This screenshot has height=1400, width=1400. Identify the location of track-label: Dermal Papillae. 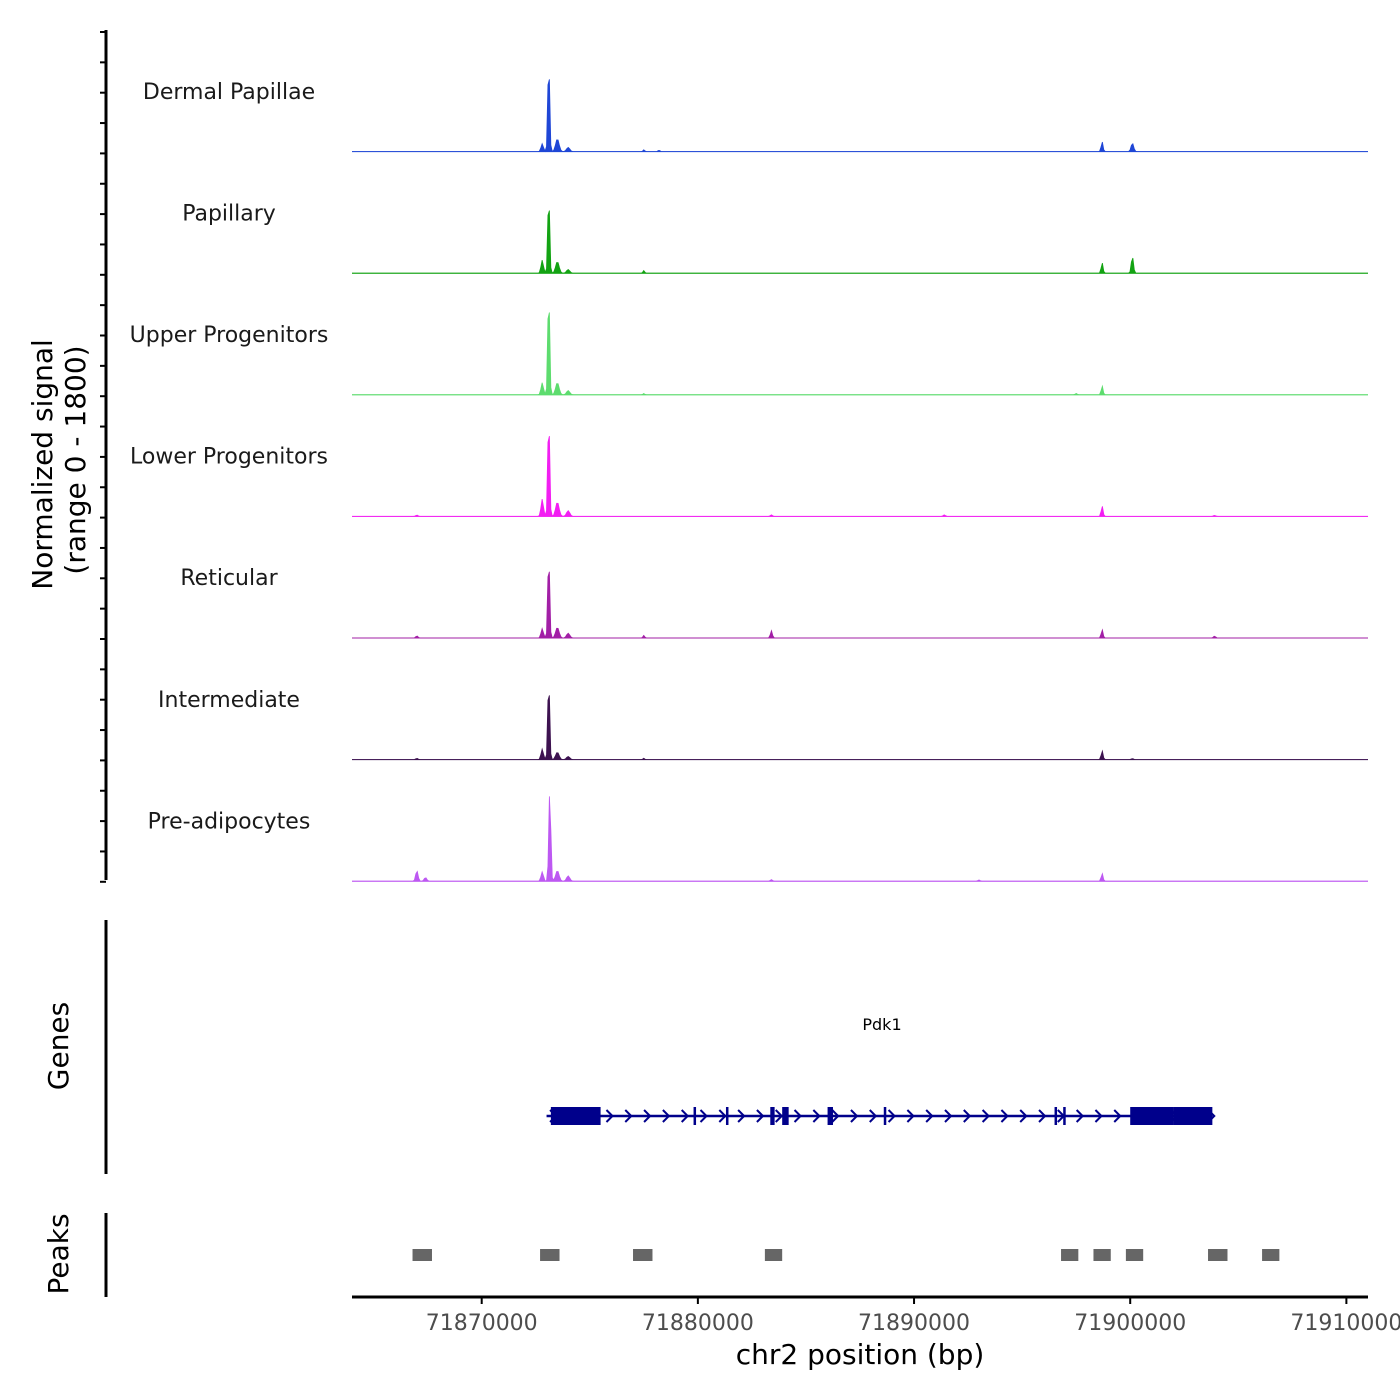
(229, 92).